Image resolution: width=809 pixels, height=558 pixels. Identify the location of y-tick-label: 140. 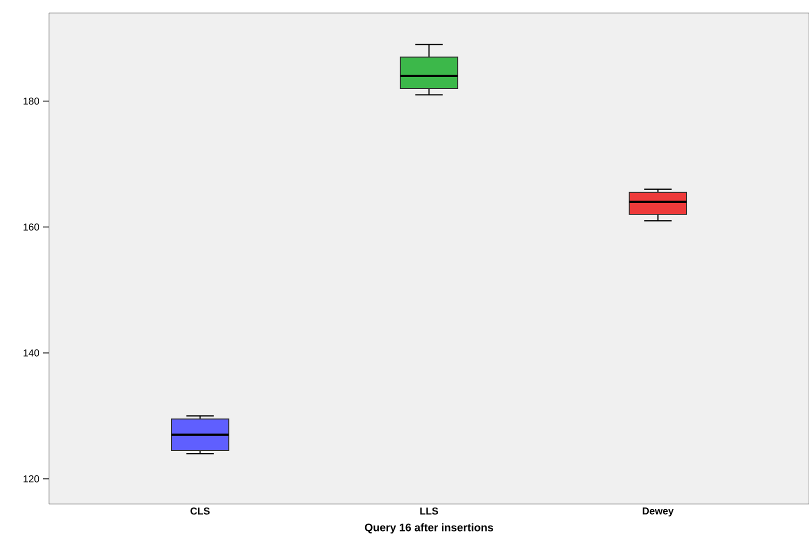
(32, 352).